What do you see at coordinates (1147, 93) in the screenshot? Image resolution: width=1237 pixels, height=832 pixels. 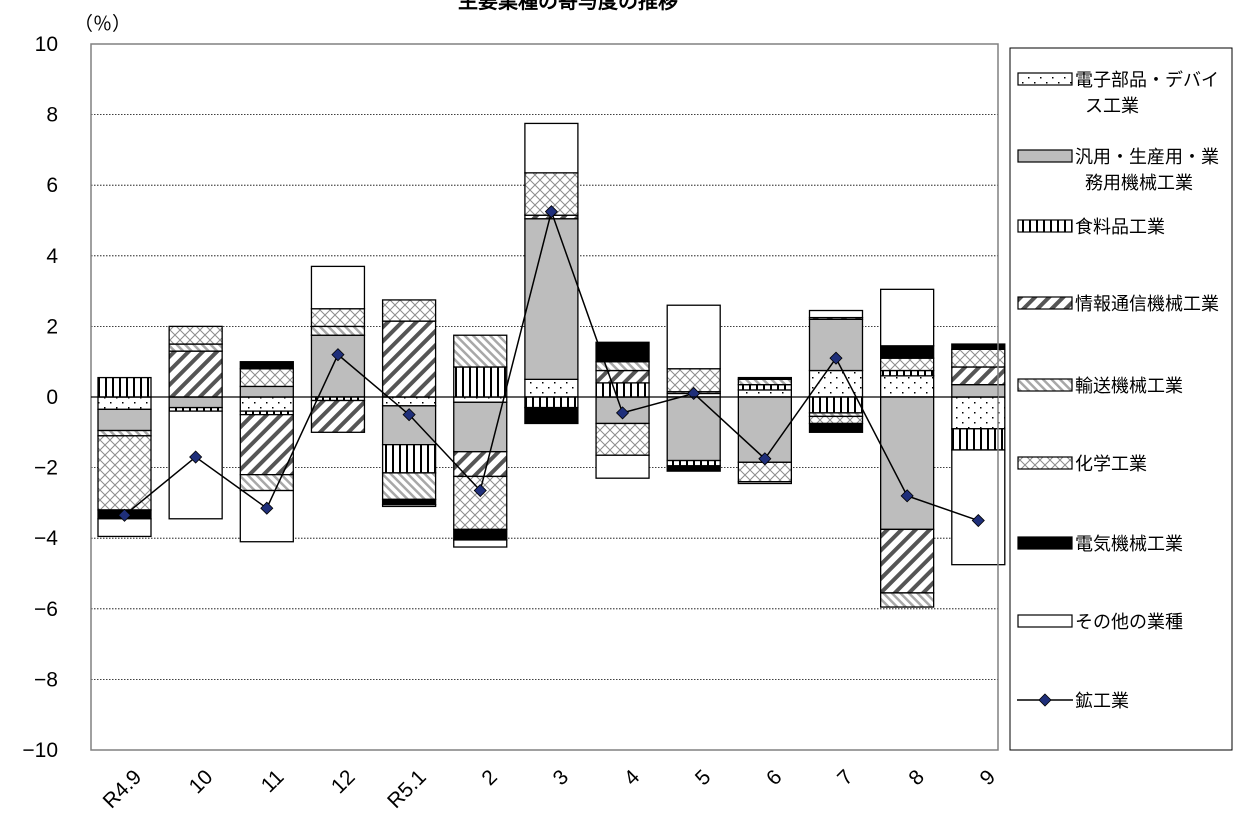 I see `legend-label: 電子部品・デバイス工業` at bounding box center [1147, 93].